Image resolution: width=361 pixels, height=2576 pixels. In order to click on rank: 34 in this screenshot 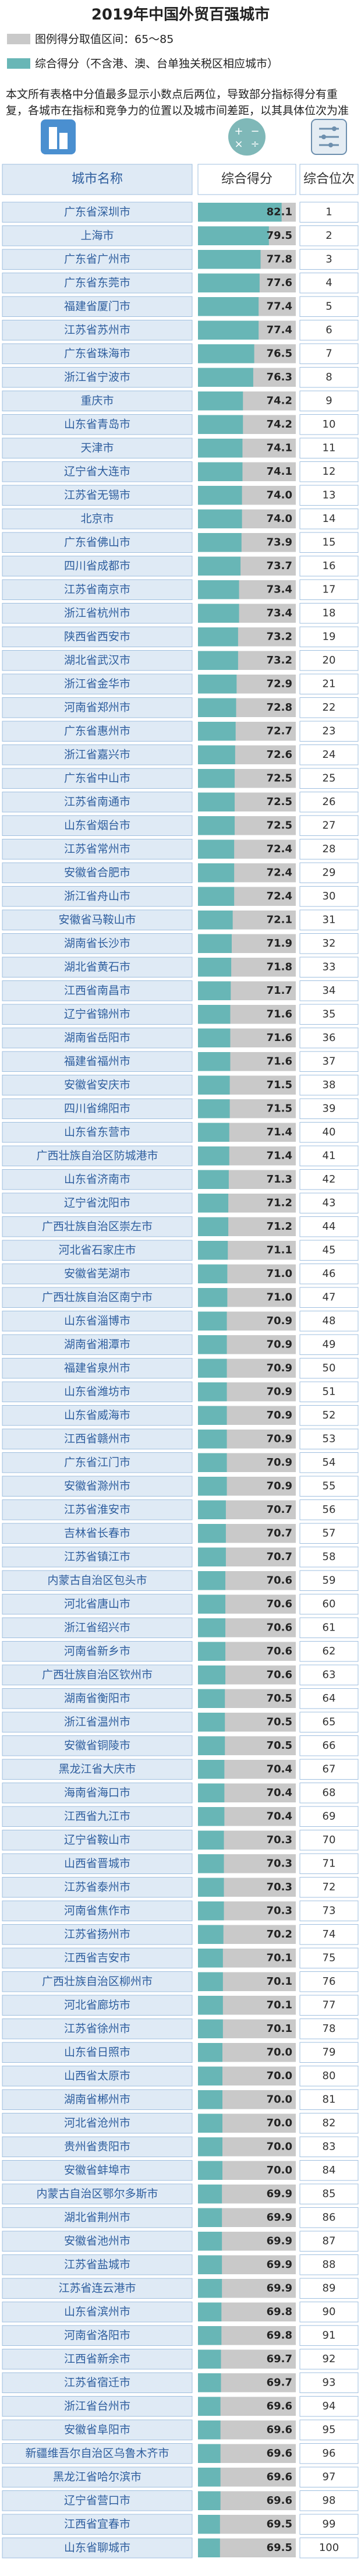, I will do `click(329, 991)`.